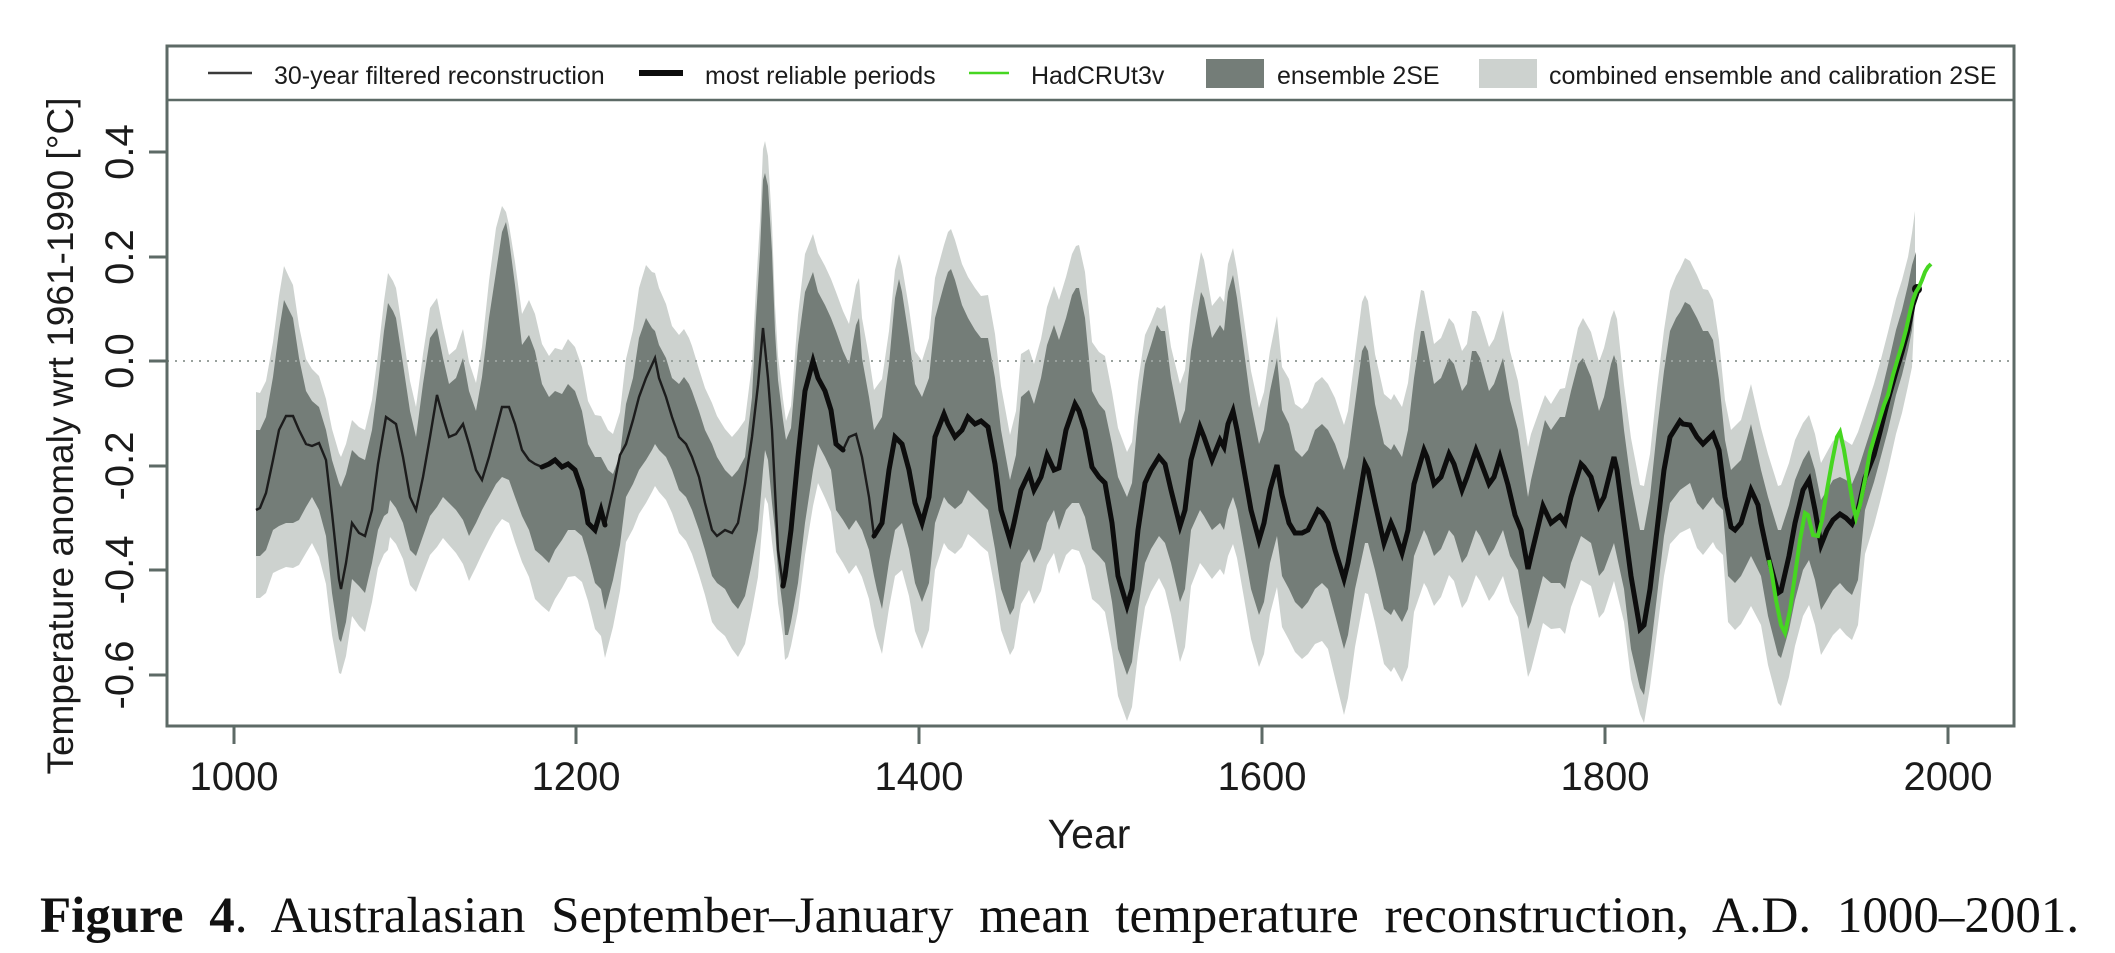  Describe the element at coordinates (1773, 76) in the screenshot. I see `svg-text:combined ensemble and calibrat: combined ensemble and calibration 2SE` at that location.